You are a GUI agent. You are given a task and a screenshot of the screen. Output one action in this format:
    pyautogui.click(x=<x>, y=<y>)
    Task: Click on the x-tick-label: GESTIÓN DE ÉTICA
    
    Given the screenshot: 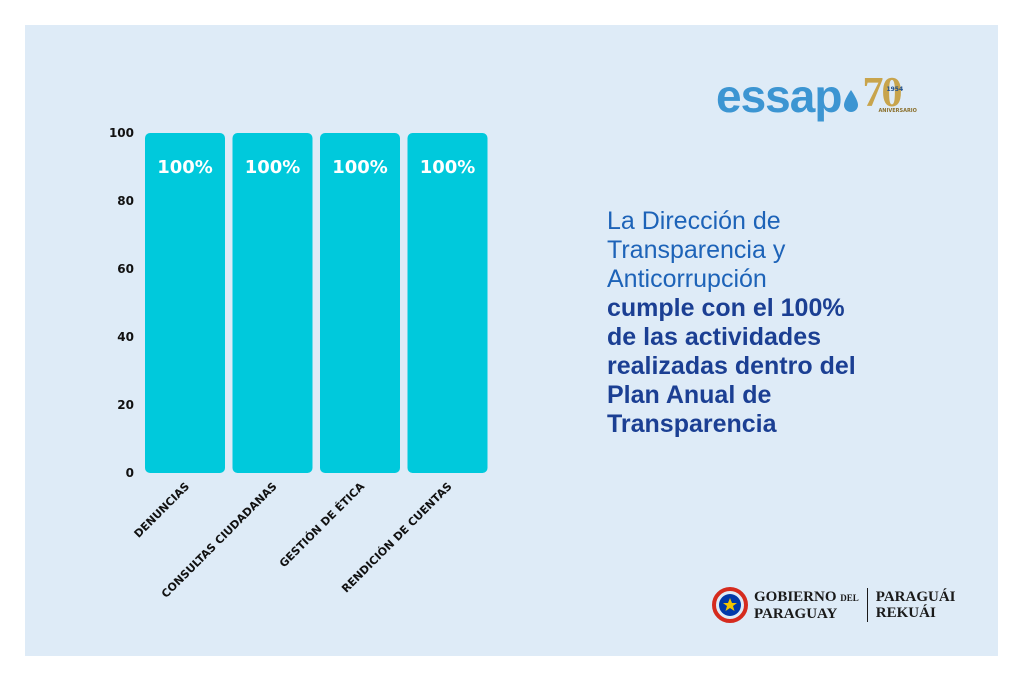 What is the action you would take?
    pyautogui.click(x=322, y=525)
    